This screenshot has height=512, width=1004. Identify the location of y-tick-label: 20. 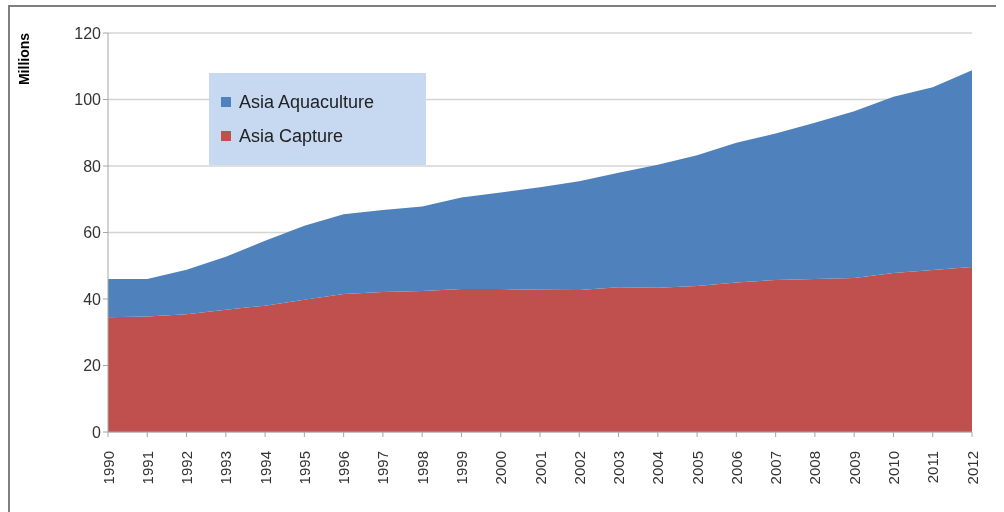
(92, 366).